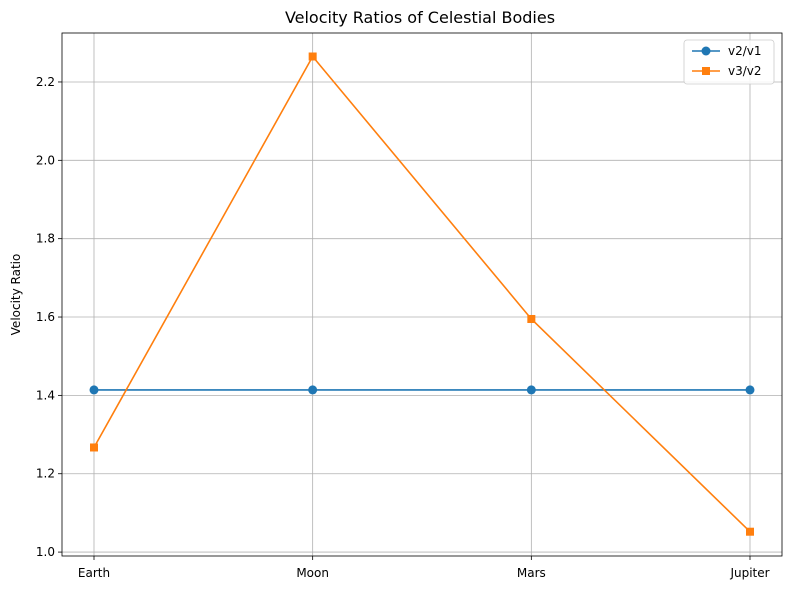 Image resolution: width=790 pixels, height=590 pixels. What do you see at coordinates (745, 51) in the screenshot?
I see `legend-entry-label: v2/v1` at bounding box center [745, 51].